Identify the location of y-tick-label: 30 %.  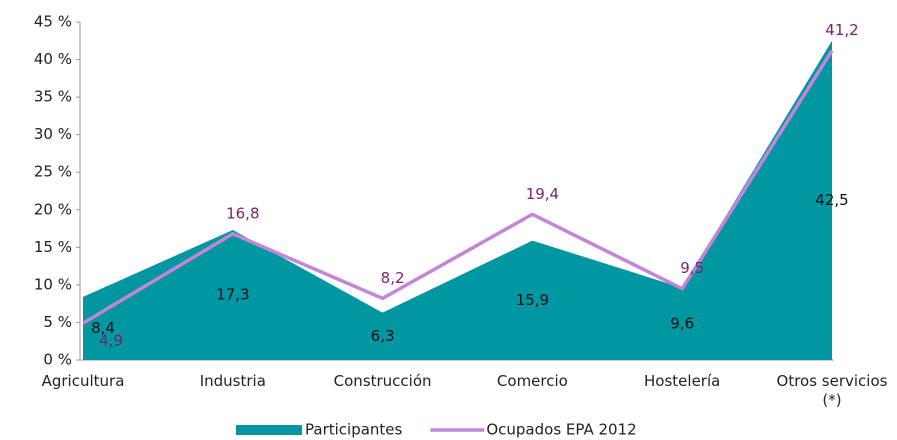
(53, 134).